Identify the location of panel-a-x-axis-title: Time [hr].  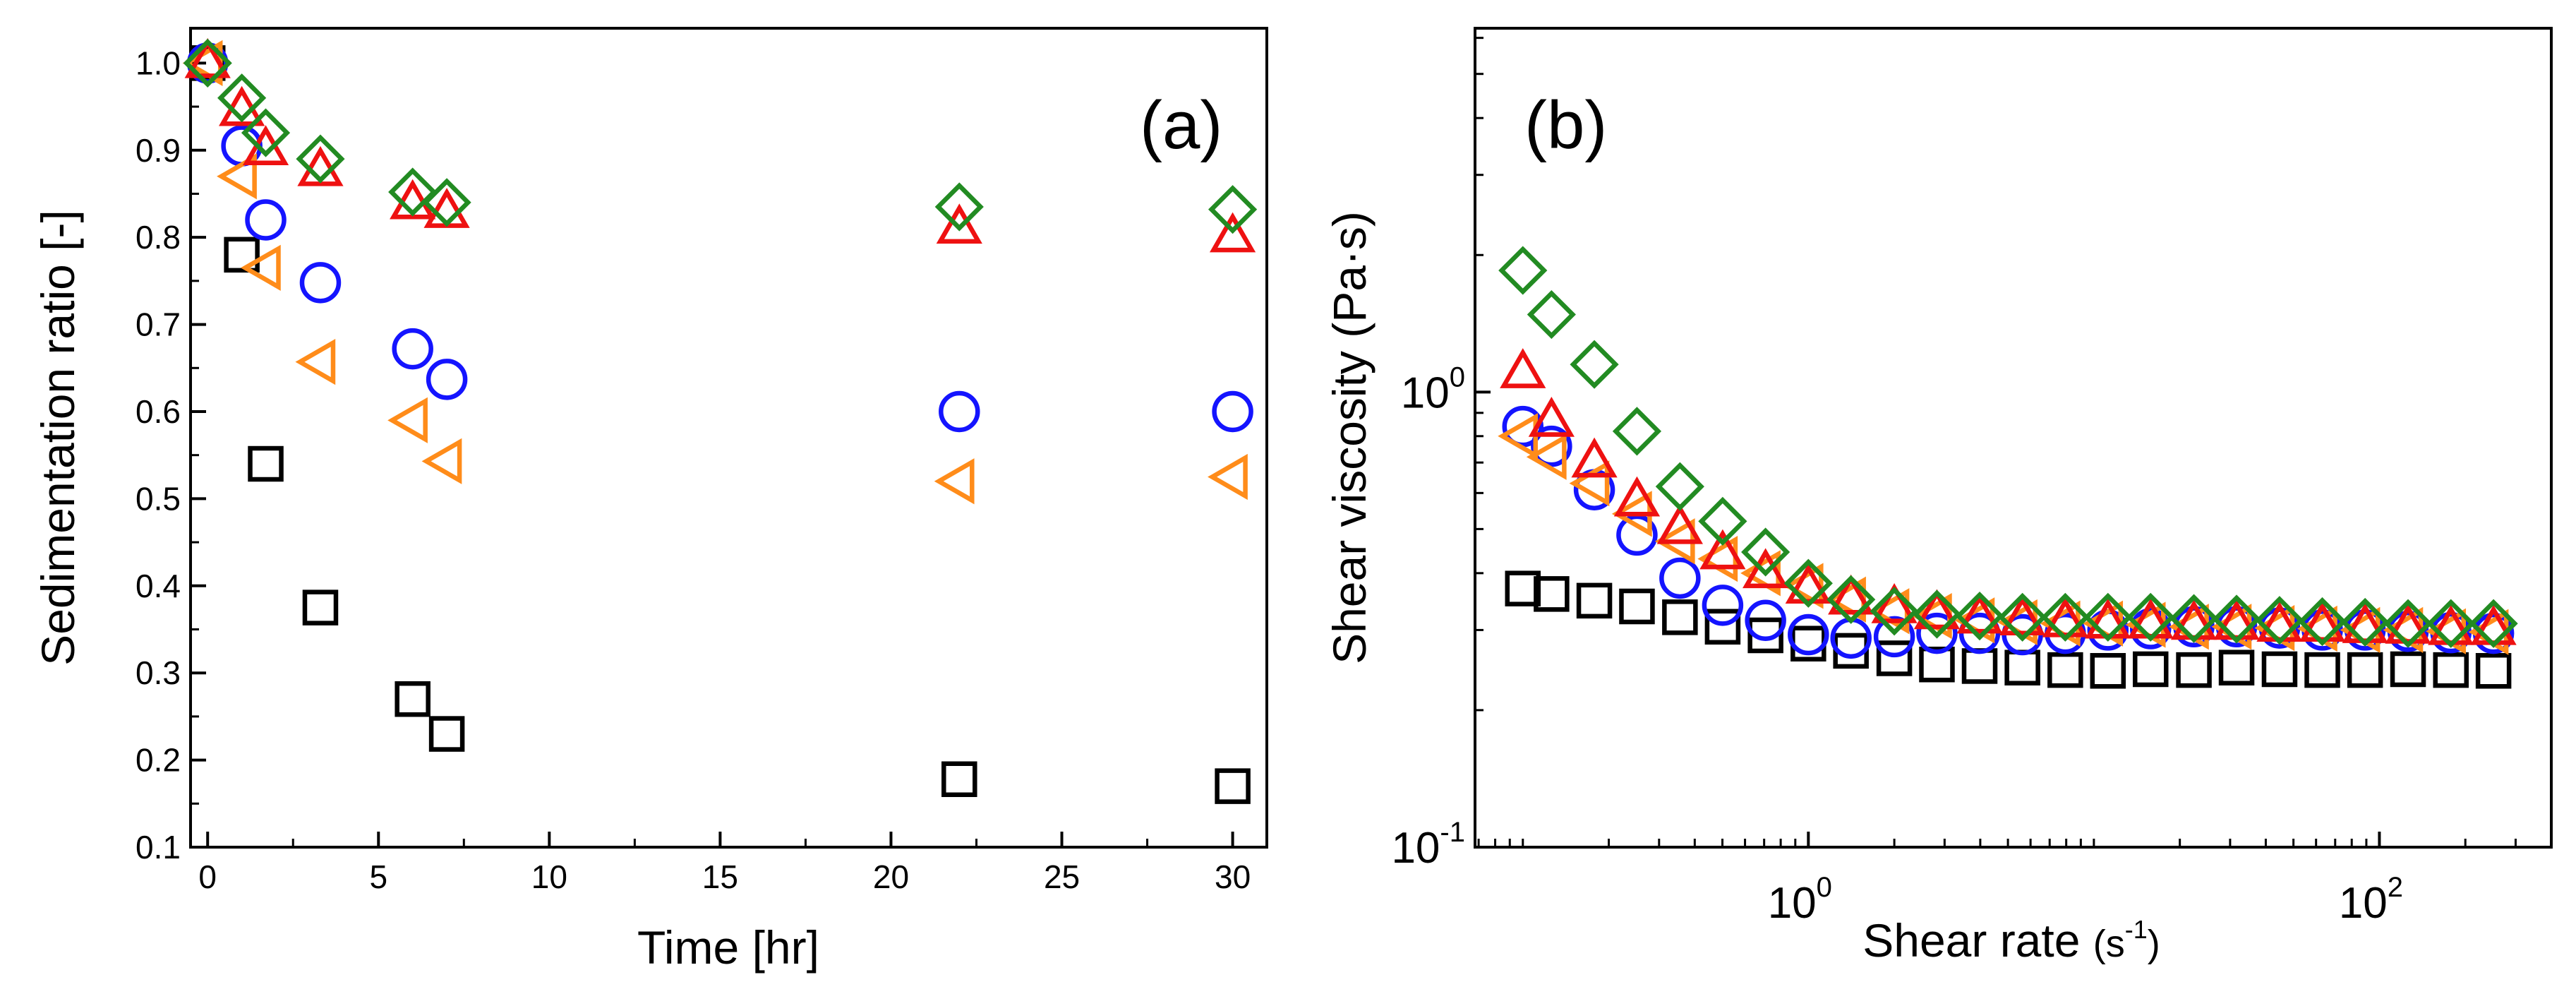
(728, 947).